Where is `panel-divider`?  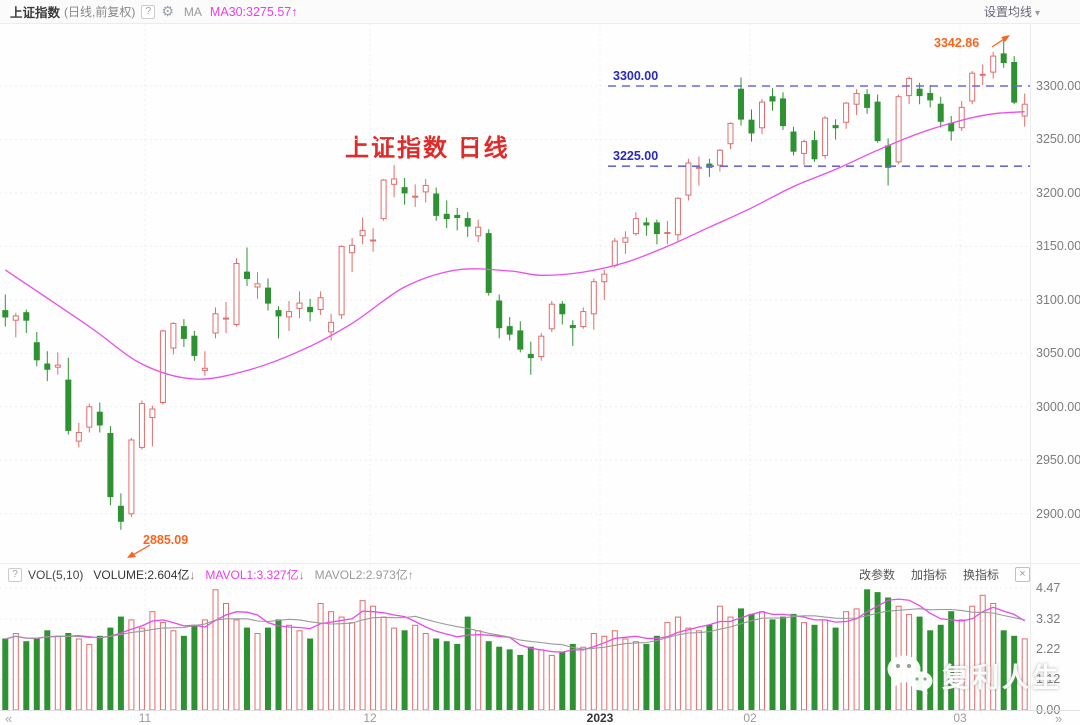
panel-divider is located at coordinates (540, 563).